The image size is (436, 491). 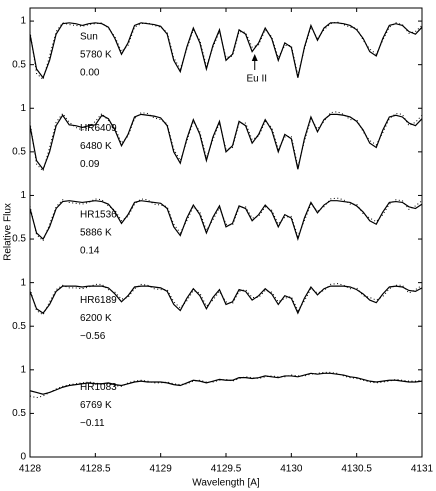 What do you see at coordinates (95, 469) in the screenshot?
I see `x-tick-label: 4128.5` at bounding box center [95, 469].